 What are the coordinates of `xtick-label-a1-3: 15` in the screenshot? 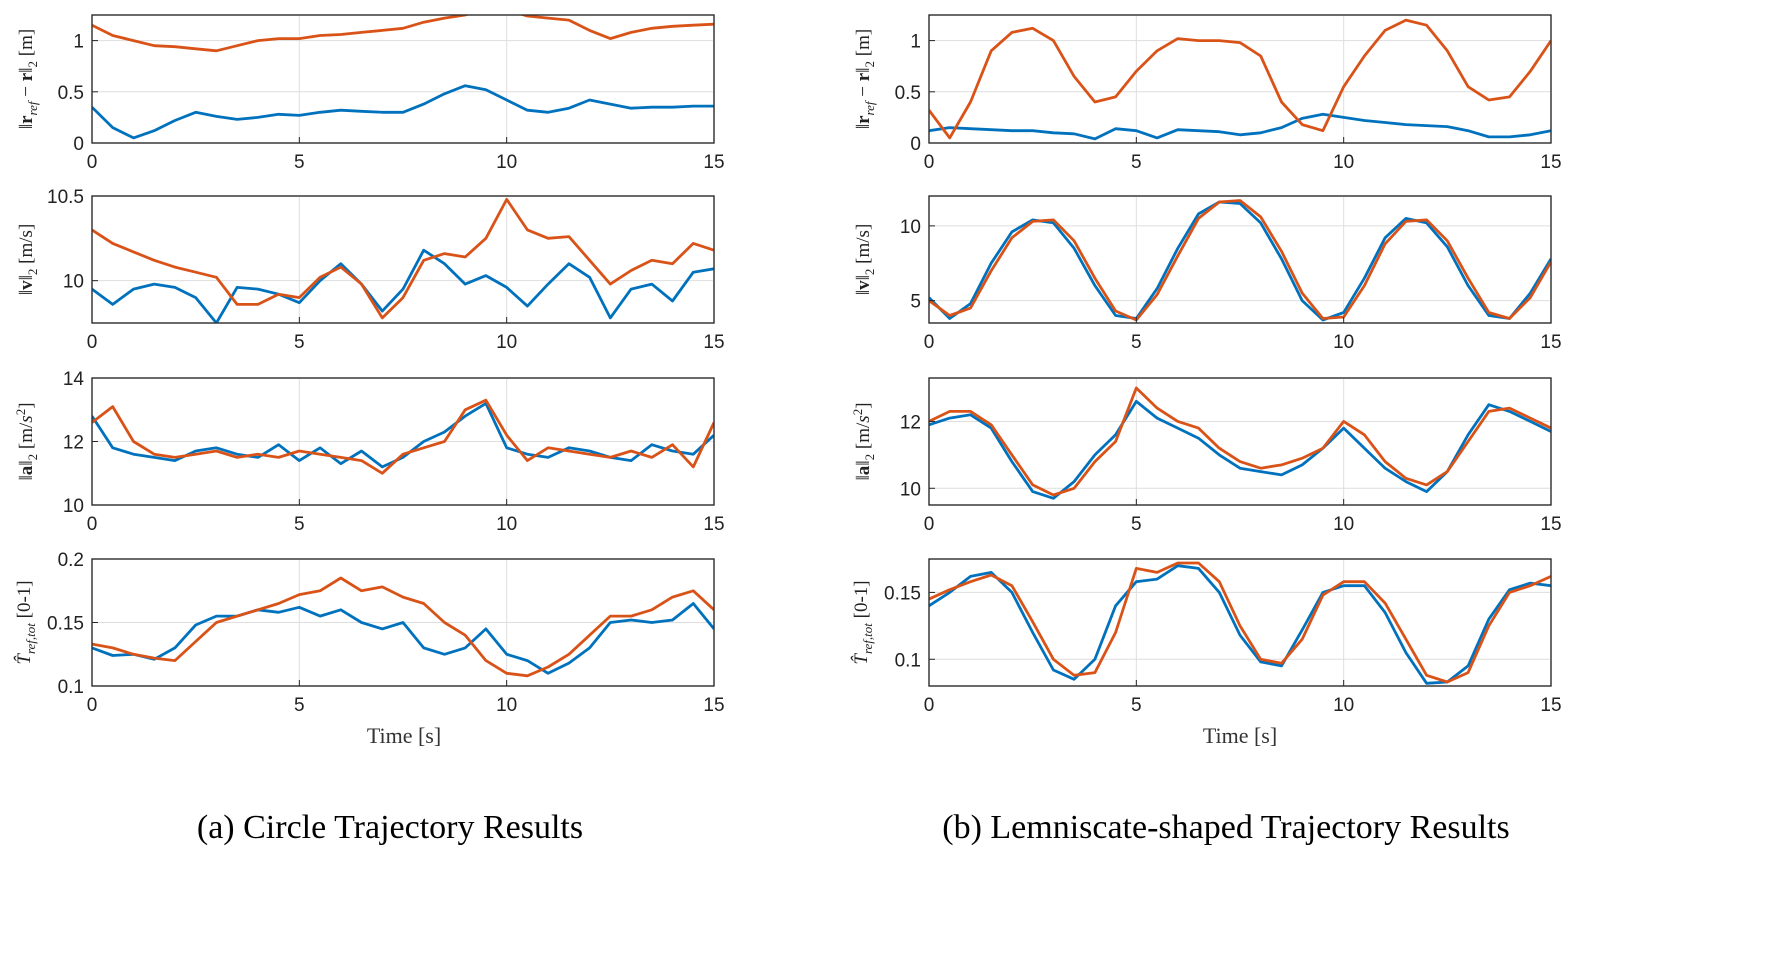 It's located at (713, 162).